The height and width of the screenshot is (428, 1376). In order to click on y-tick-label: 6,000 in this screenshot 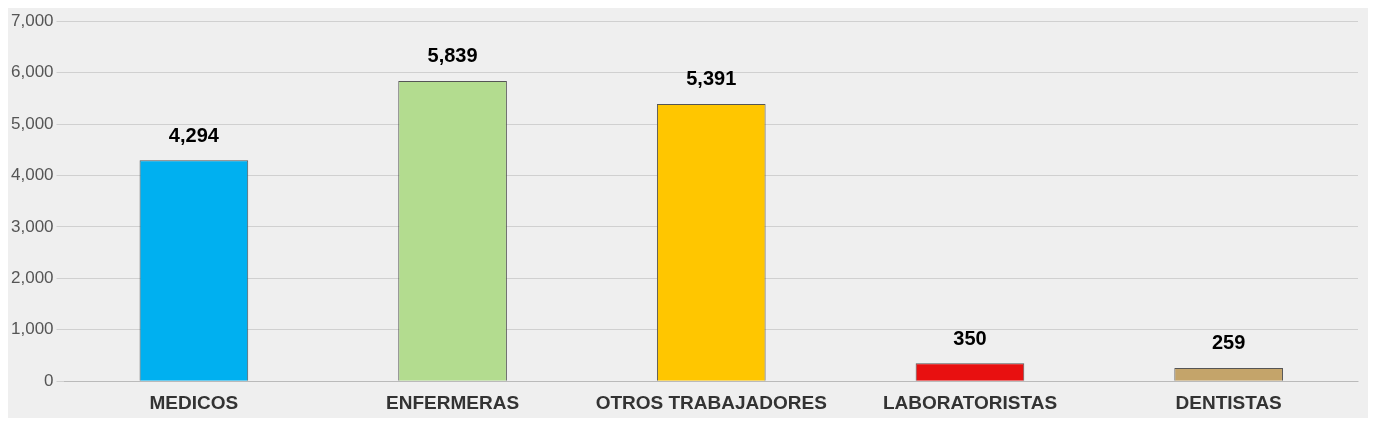, I will do `click(32, 72)`.